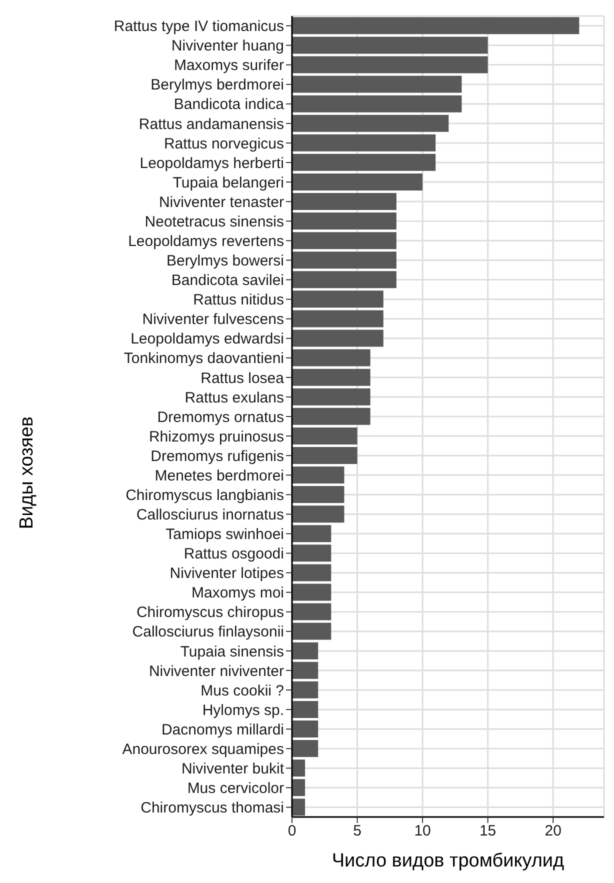 The width and height of the screenshot is (614, 883). Describe the element at coordinates (357, 831) in the screenshot. I see `x-tick-label: 5` at that location.